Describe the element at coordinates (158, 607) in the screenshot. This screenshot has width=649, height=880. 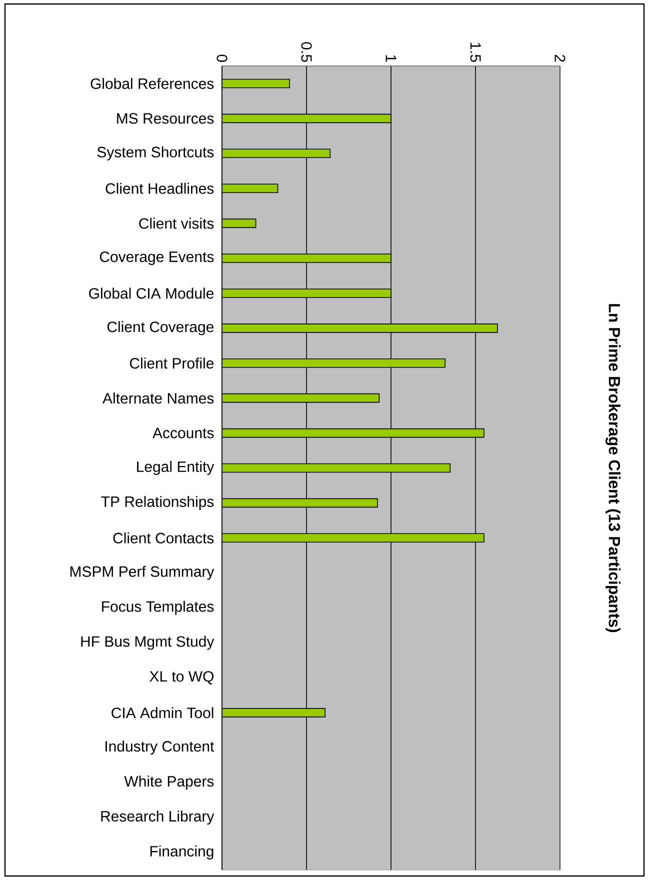
I see `y-tick-label: Focus Templates` at that location.